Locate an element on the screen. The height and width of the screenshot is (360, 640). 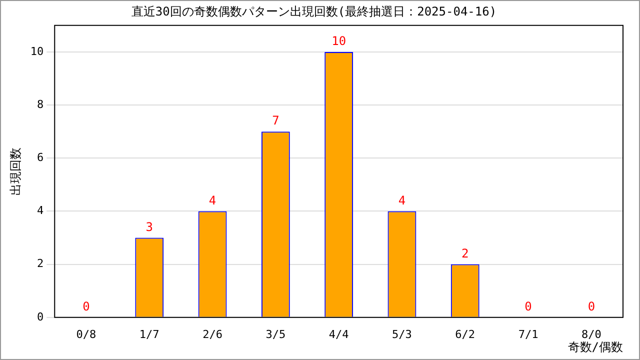
chart-title: 直近30回の奇数偶数パターン出現回数(最終抽選日：2025-04-16) is located at coordinates (314, 11).